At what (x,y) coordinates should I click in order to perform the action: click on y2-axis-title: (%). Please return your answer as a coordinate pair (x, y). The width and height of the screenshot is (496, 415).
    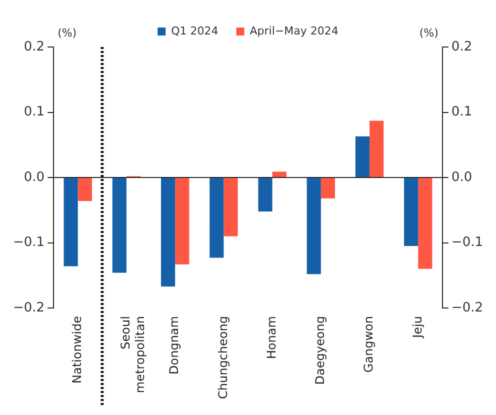
    Looking at the image, I should click on (428, 33).